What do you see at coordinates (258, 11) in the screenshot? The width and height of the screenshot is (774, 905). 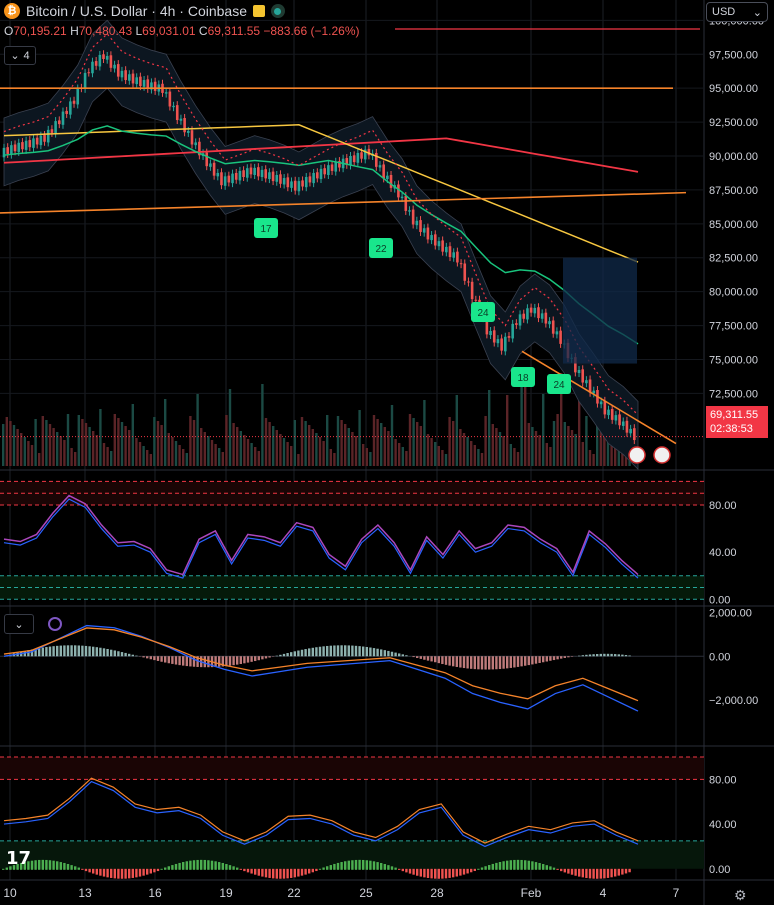 I see `flag-icon` at bounding box center [258, 11].